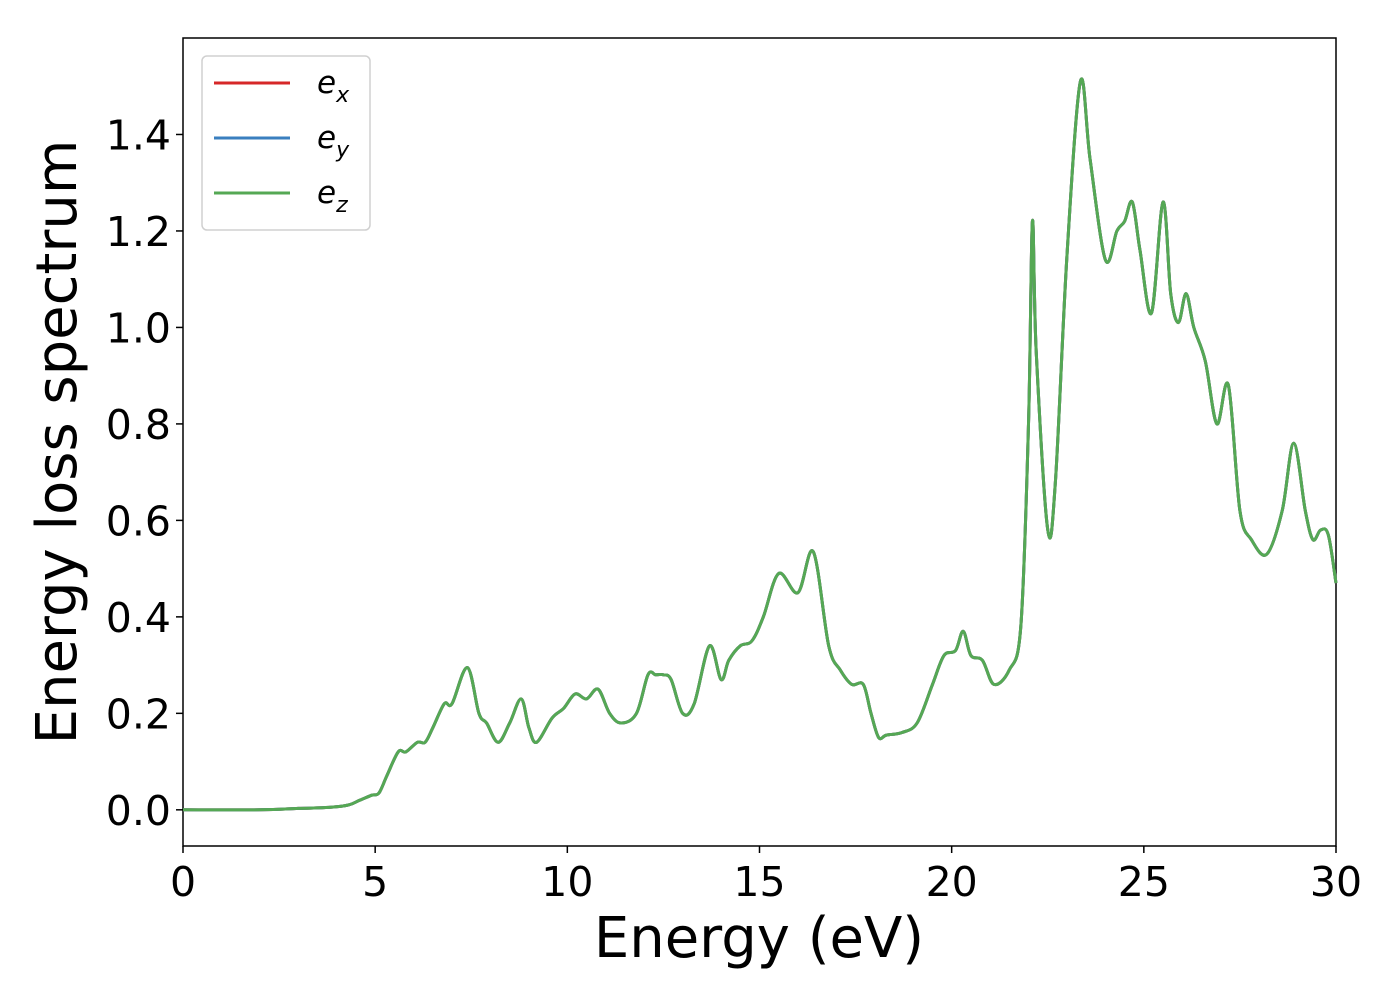  What do you see at coordinates (138, 328) in the screenshot?
I see `y-tick-label: 1.0` at bounding box center [138, 328].